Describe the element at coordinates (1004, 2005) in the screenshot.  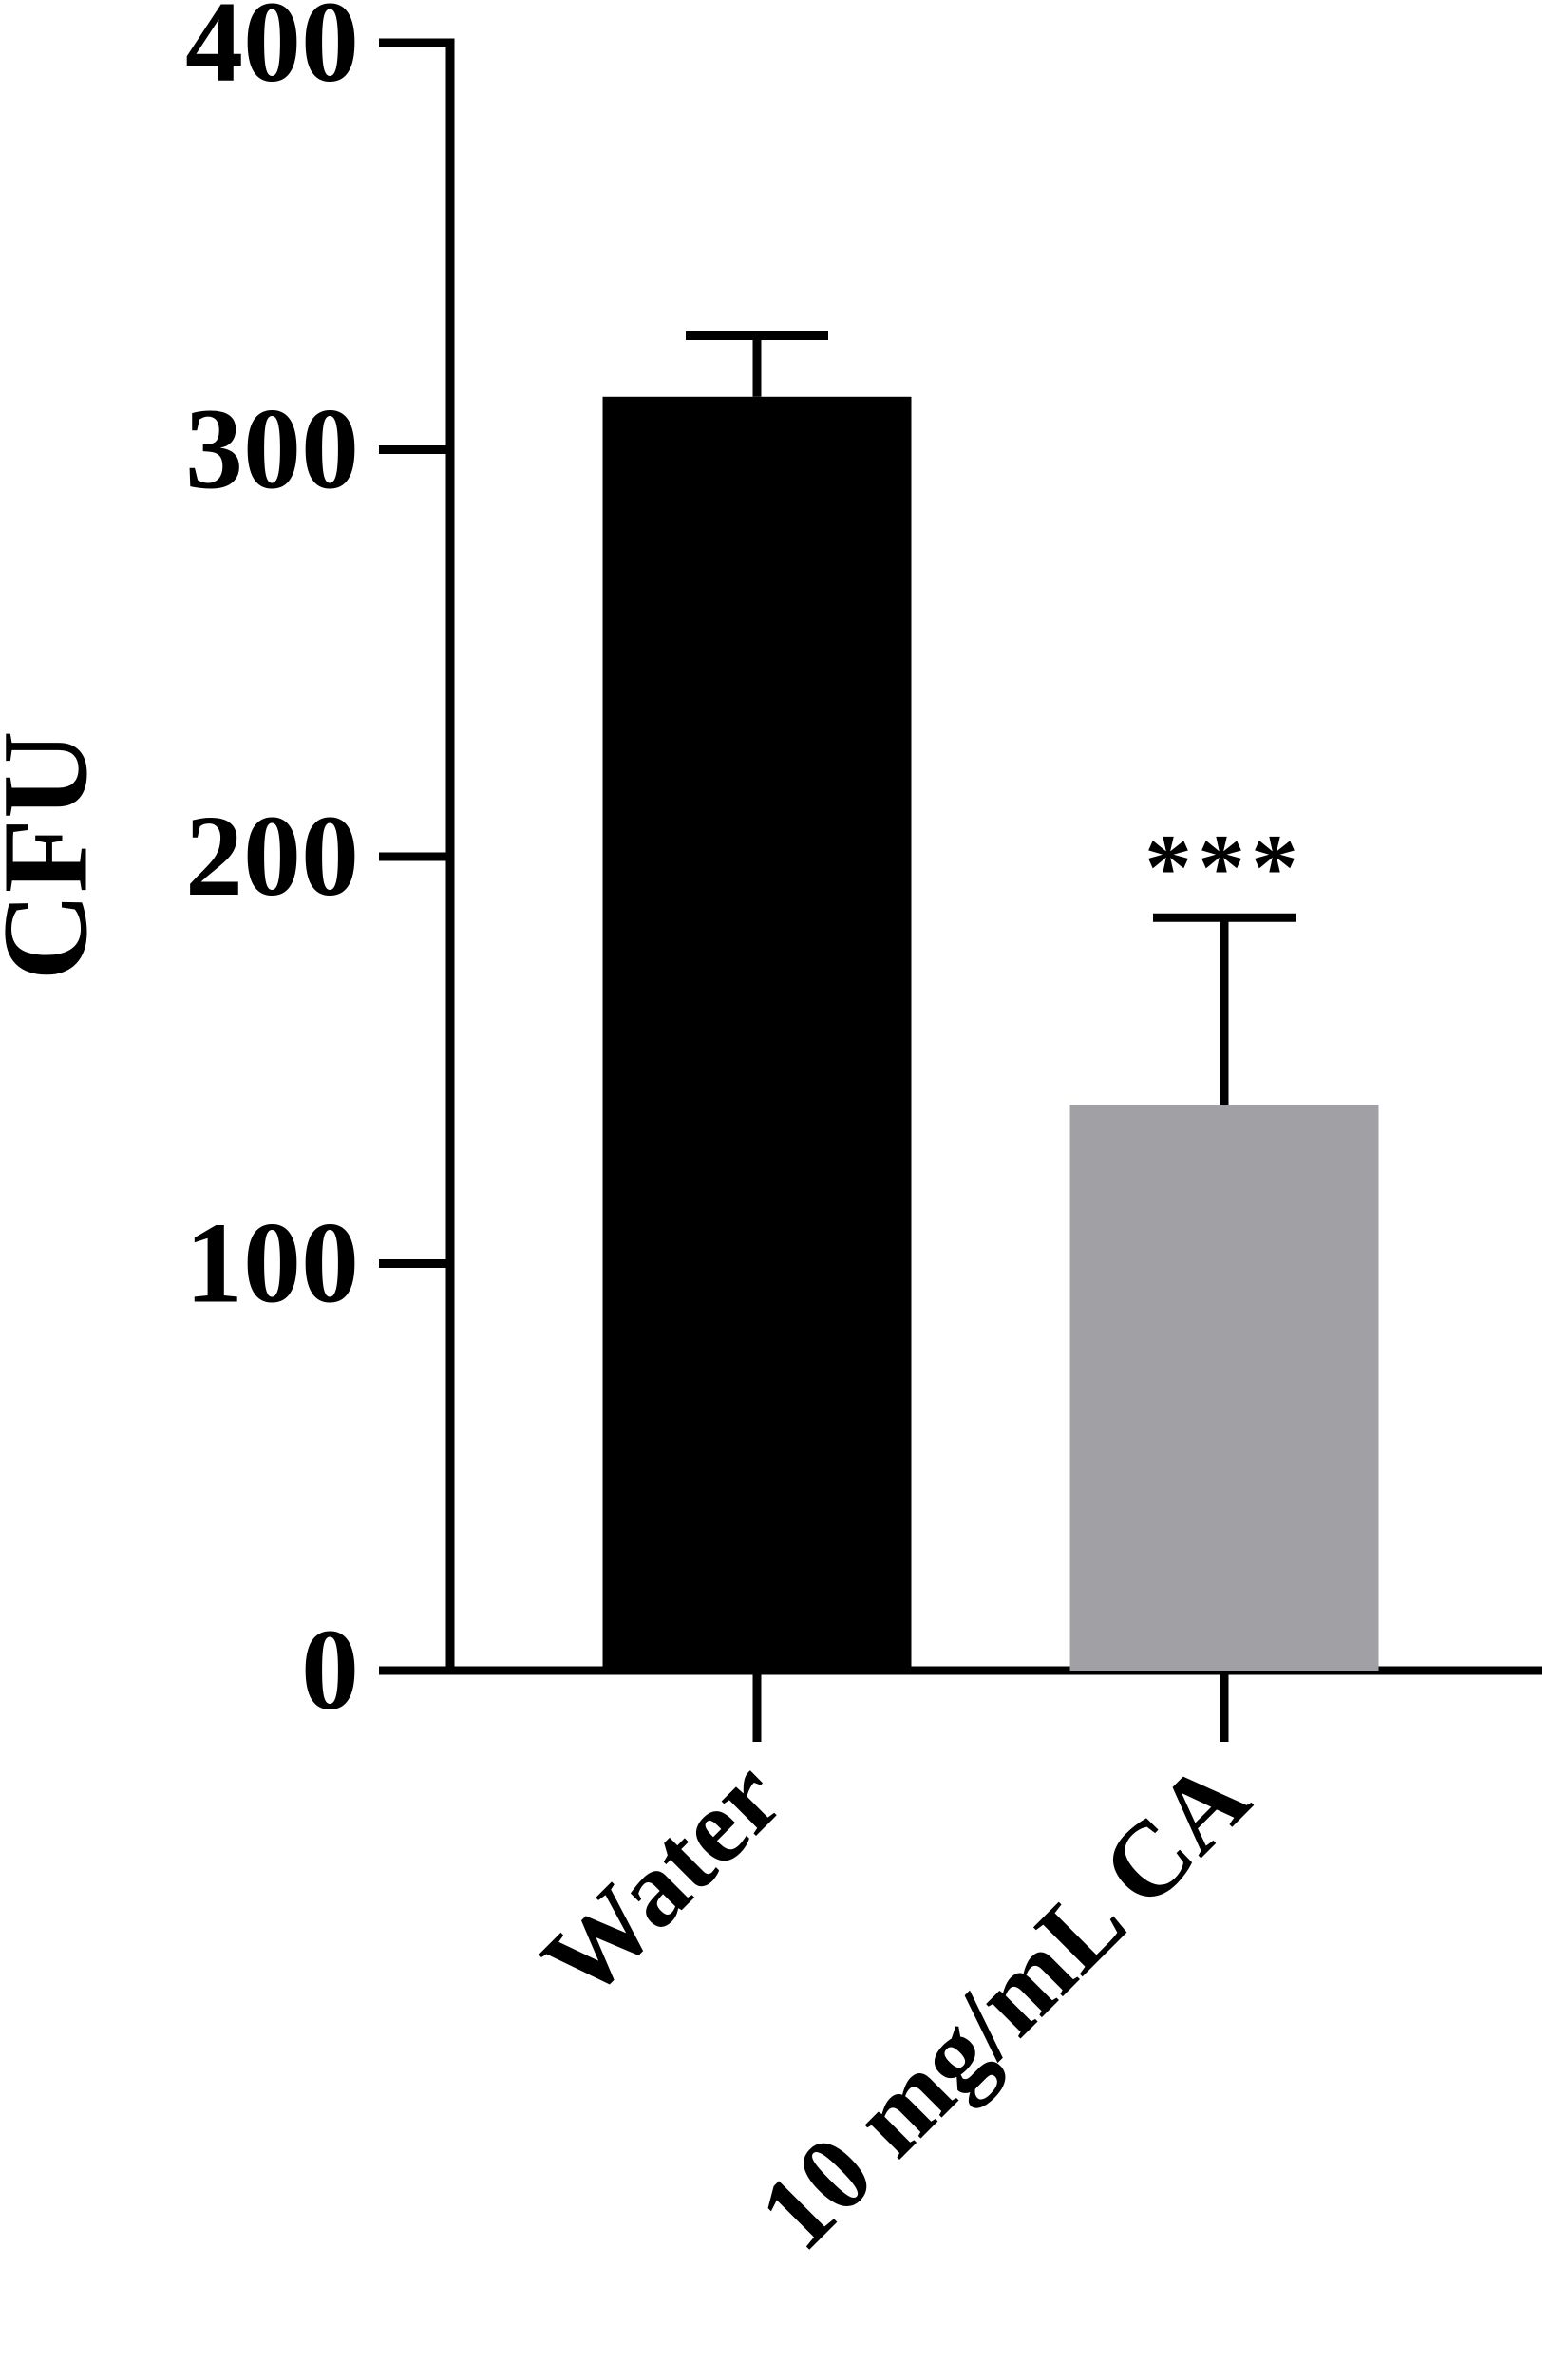
I see `x-tick-label: 10 mg/mL CA` at that location.